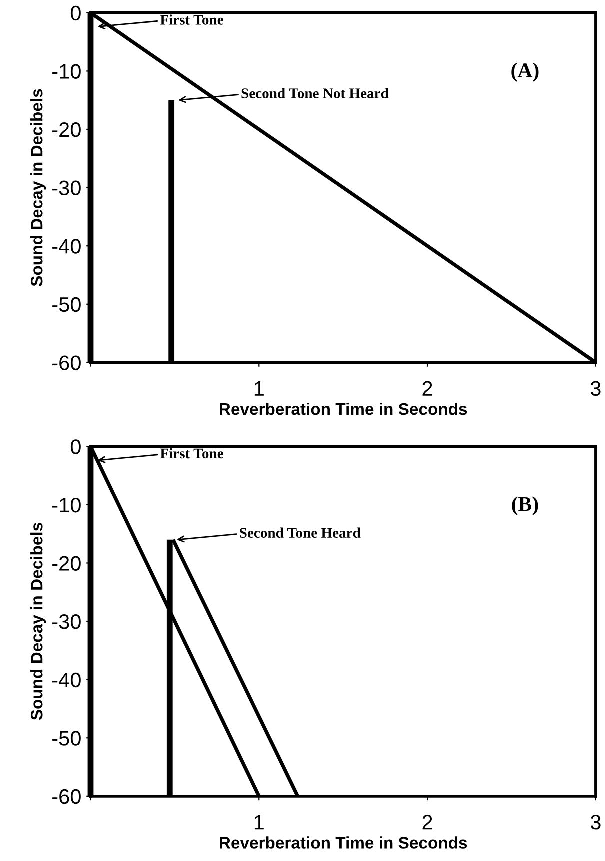  I want to click on annotation: (B), so click(525, 506).